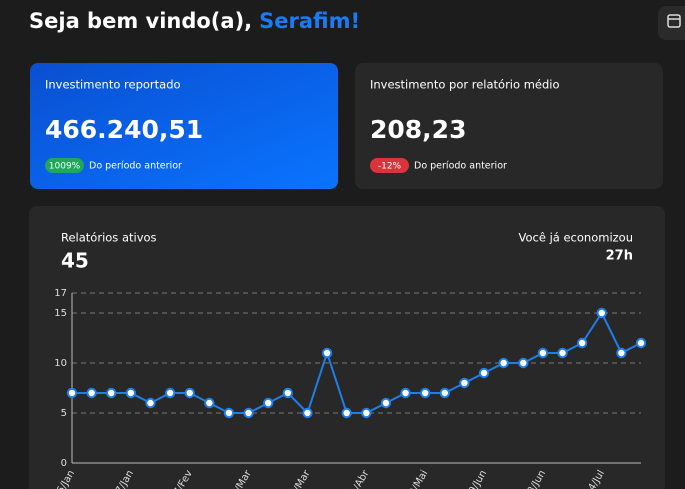  What do you see at coordinates (576, 238) in the screenshot?
I see `saved-label: Você já economizou` at bounding box center [576, 238].